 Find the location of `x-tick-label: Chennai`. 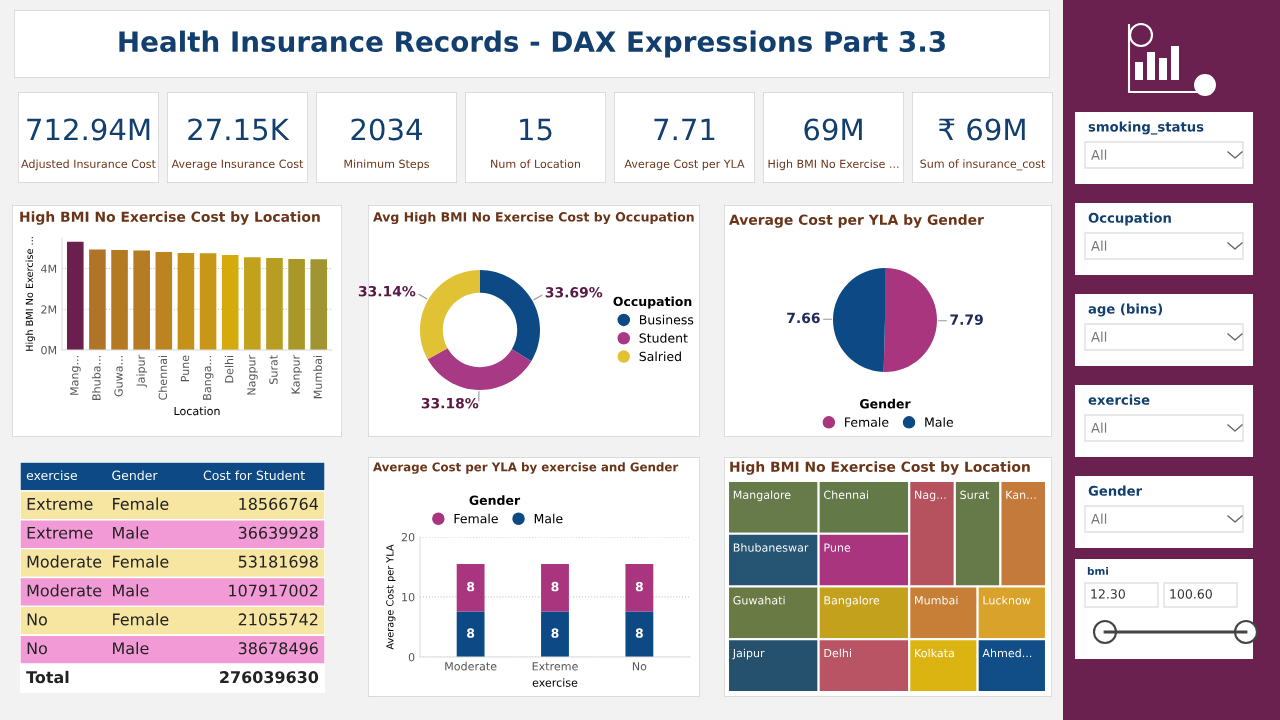

x-tick-label: Chennai is located at coordinates (163, 377).